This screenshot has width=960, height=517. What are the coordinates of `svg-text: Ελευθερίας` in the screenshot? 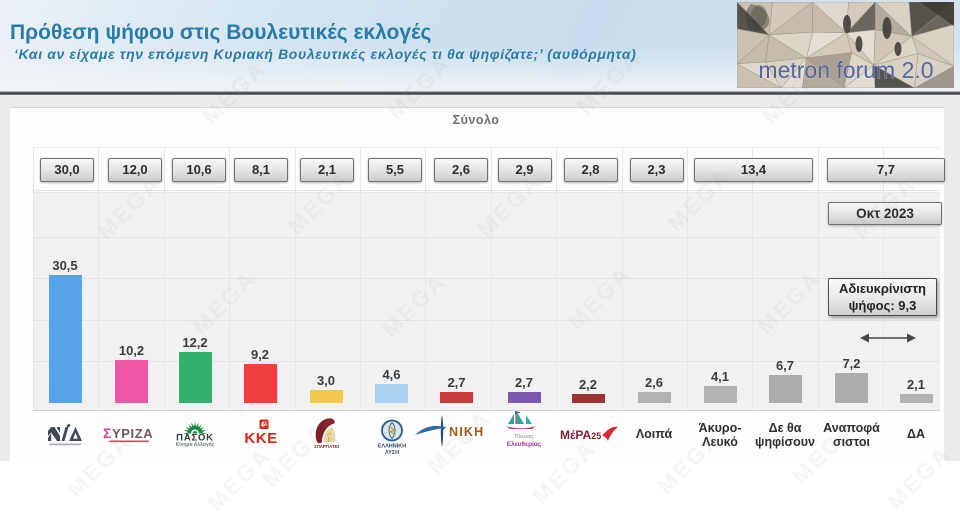 It's located at (524, 444).